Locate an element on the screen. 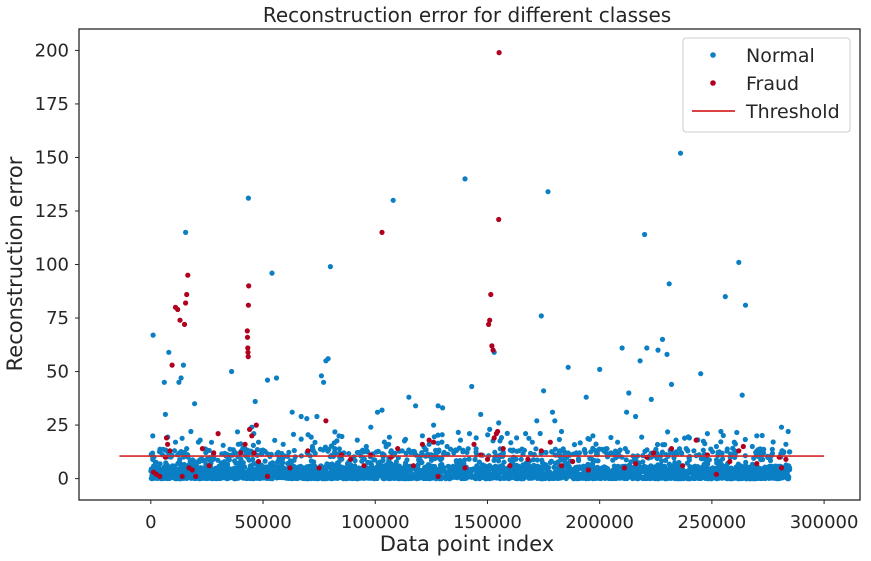 The width and height of the screenshot is (871, 561). y-tick-label: 25 is located at coordinates (57, 425).